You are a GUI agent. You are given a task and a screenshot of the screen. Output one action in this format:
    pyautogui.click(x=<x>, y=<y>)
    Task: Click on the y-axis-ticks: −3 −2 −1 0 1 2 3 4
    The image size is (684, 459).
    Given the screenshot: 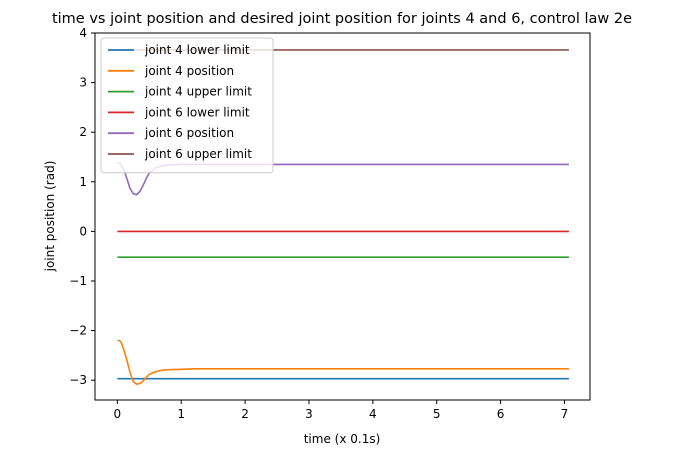 What is the action you would take?
    pyautogui.click(x=82, y=206)
    